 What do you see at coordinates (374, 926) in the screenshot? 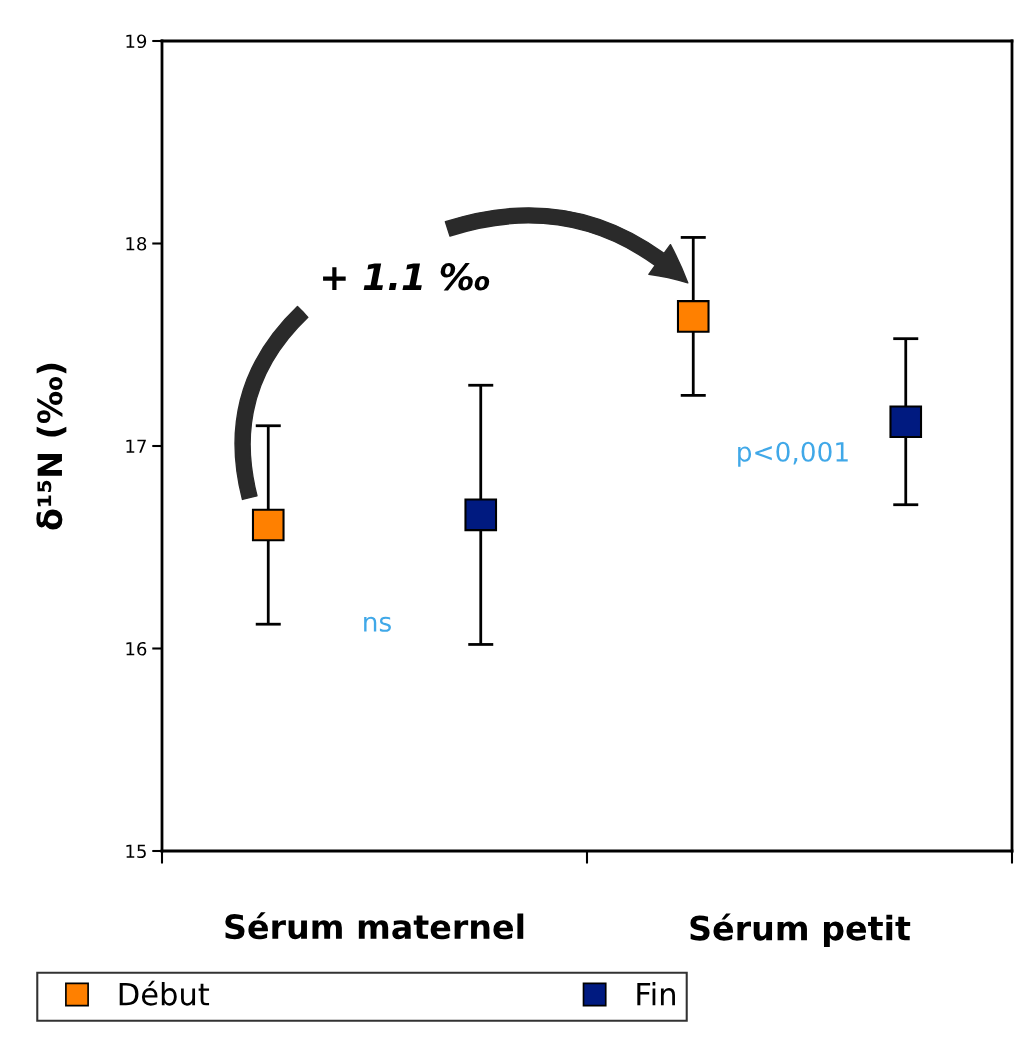
I see `x-tick-label: Sérum maternel` at bounding box center [374, 926].